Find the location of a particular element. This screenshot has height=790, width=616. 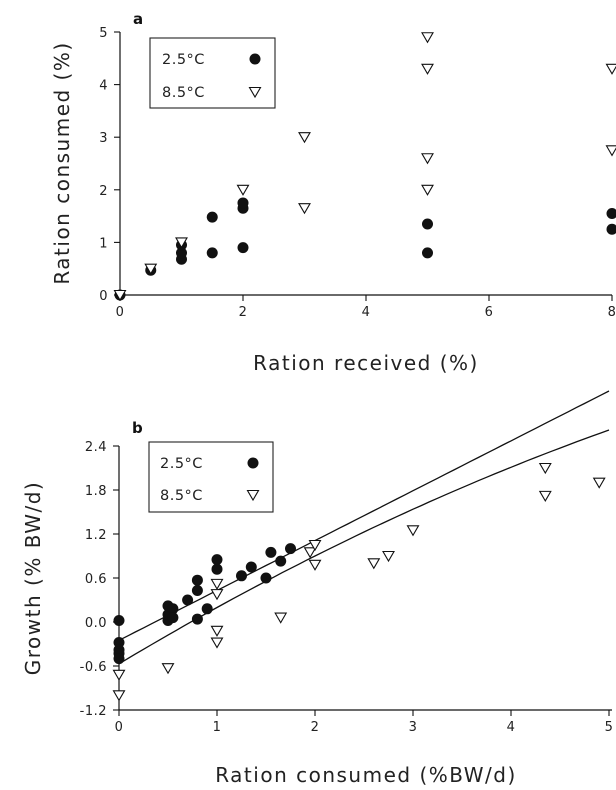

panel-a-y-tick-label: 5 is located at coordinates (103, 33).